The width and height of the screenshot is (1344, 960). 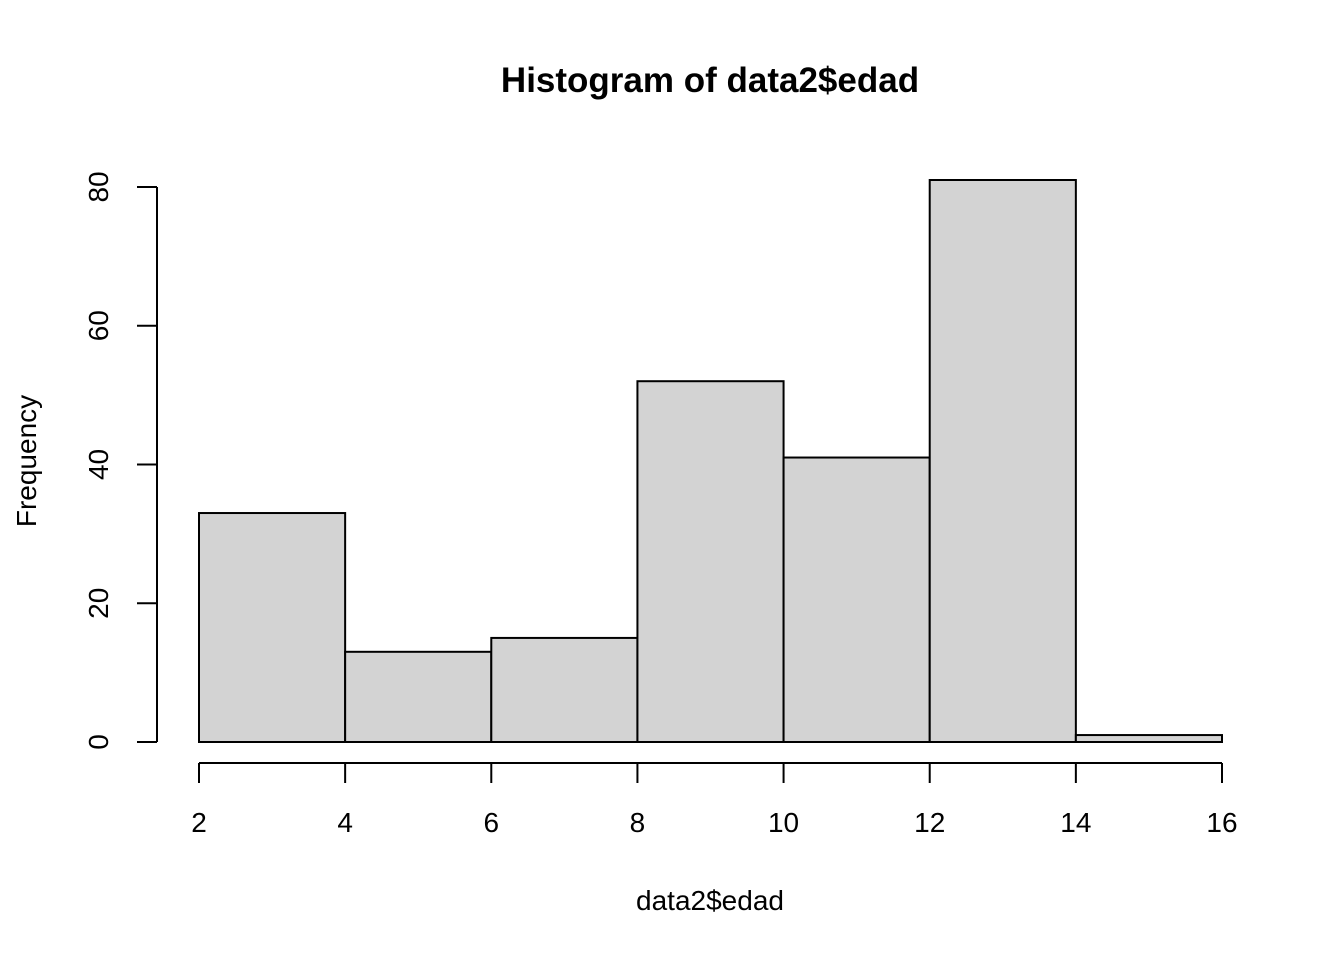 I want to click on x-tick-label: 2, so click(x=199, y=822).